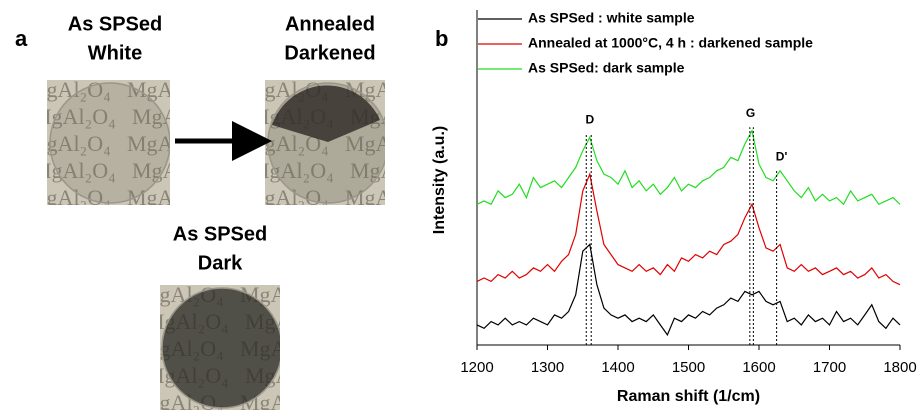  What do you see at coordinates (115, 53) in the screenshot?
I see `sample-label: White` at bounding box center [115, 53].